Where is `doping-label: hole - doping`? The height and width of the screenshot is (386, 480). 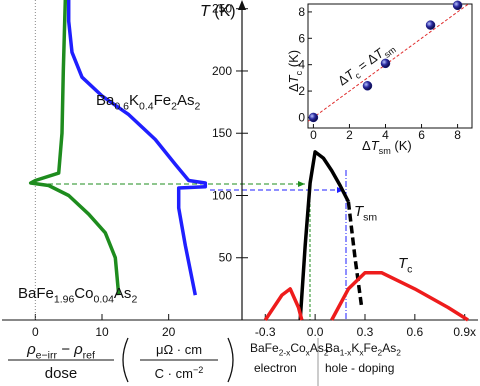 doping-label: hole - doping is located at coordinates (359, 368).